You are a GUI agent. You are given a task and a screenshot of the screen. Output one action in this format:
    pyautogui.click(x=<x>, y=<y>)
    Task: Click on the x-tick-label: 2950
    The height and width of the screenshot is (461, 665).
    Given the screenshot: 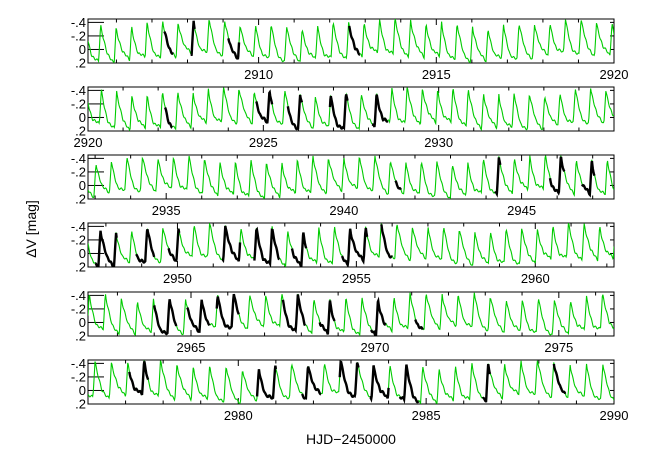 What is the action you would take?
    pyautogui.click(x=177, y=278)
    